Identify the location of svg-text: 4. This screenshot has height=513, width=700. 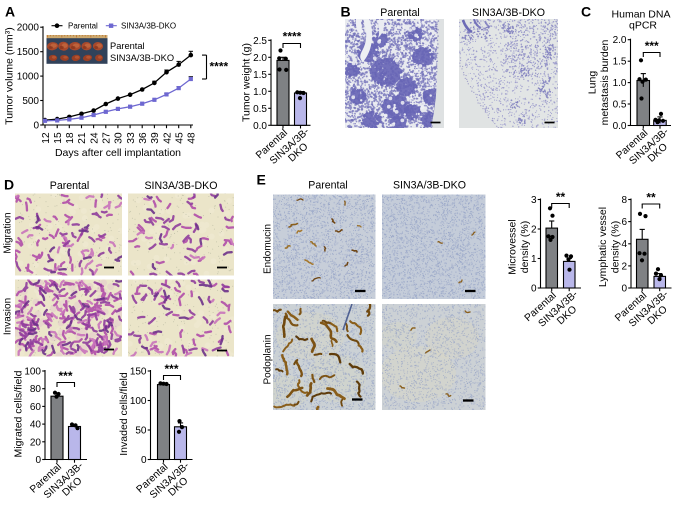
(624, 244).